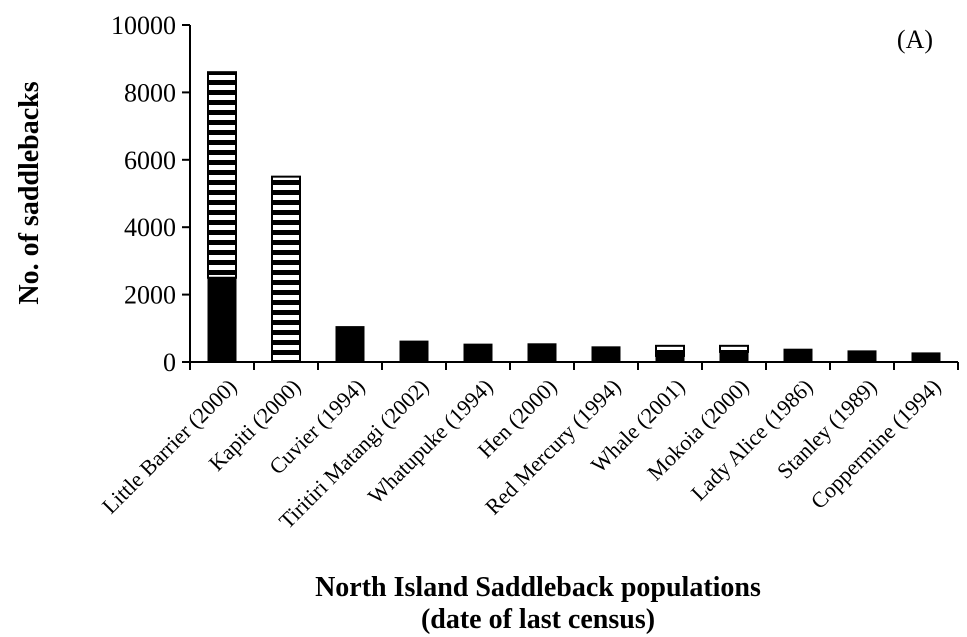 The height and width of the screenshot is (637, 967). I want to click on panel-label: (A), so click(915, 39).